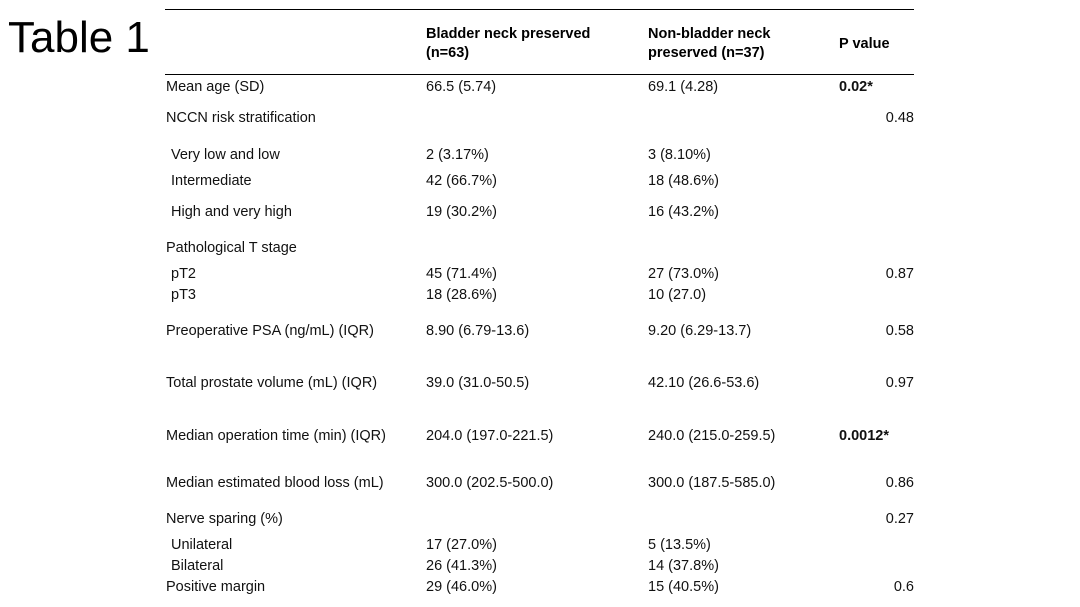  I want to click on row-label: Positive margin, so click(216, 587).